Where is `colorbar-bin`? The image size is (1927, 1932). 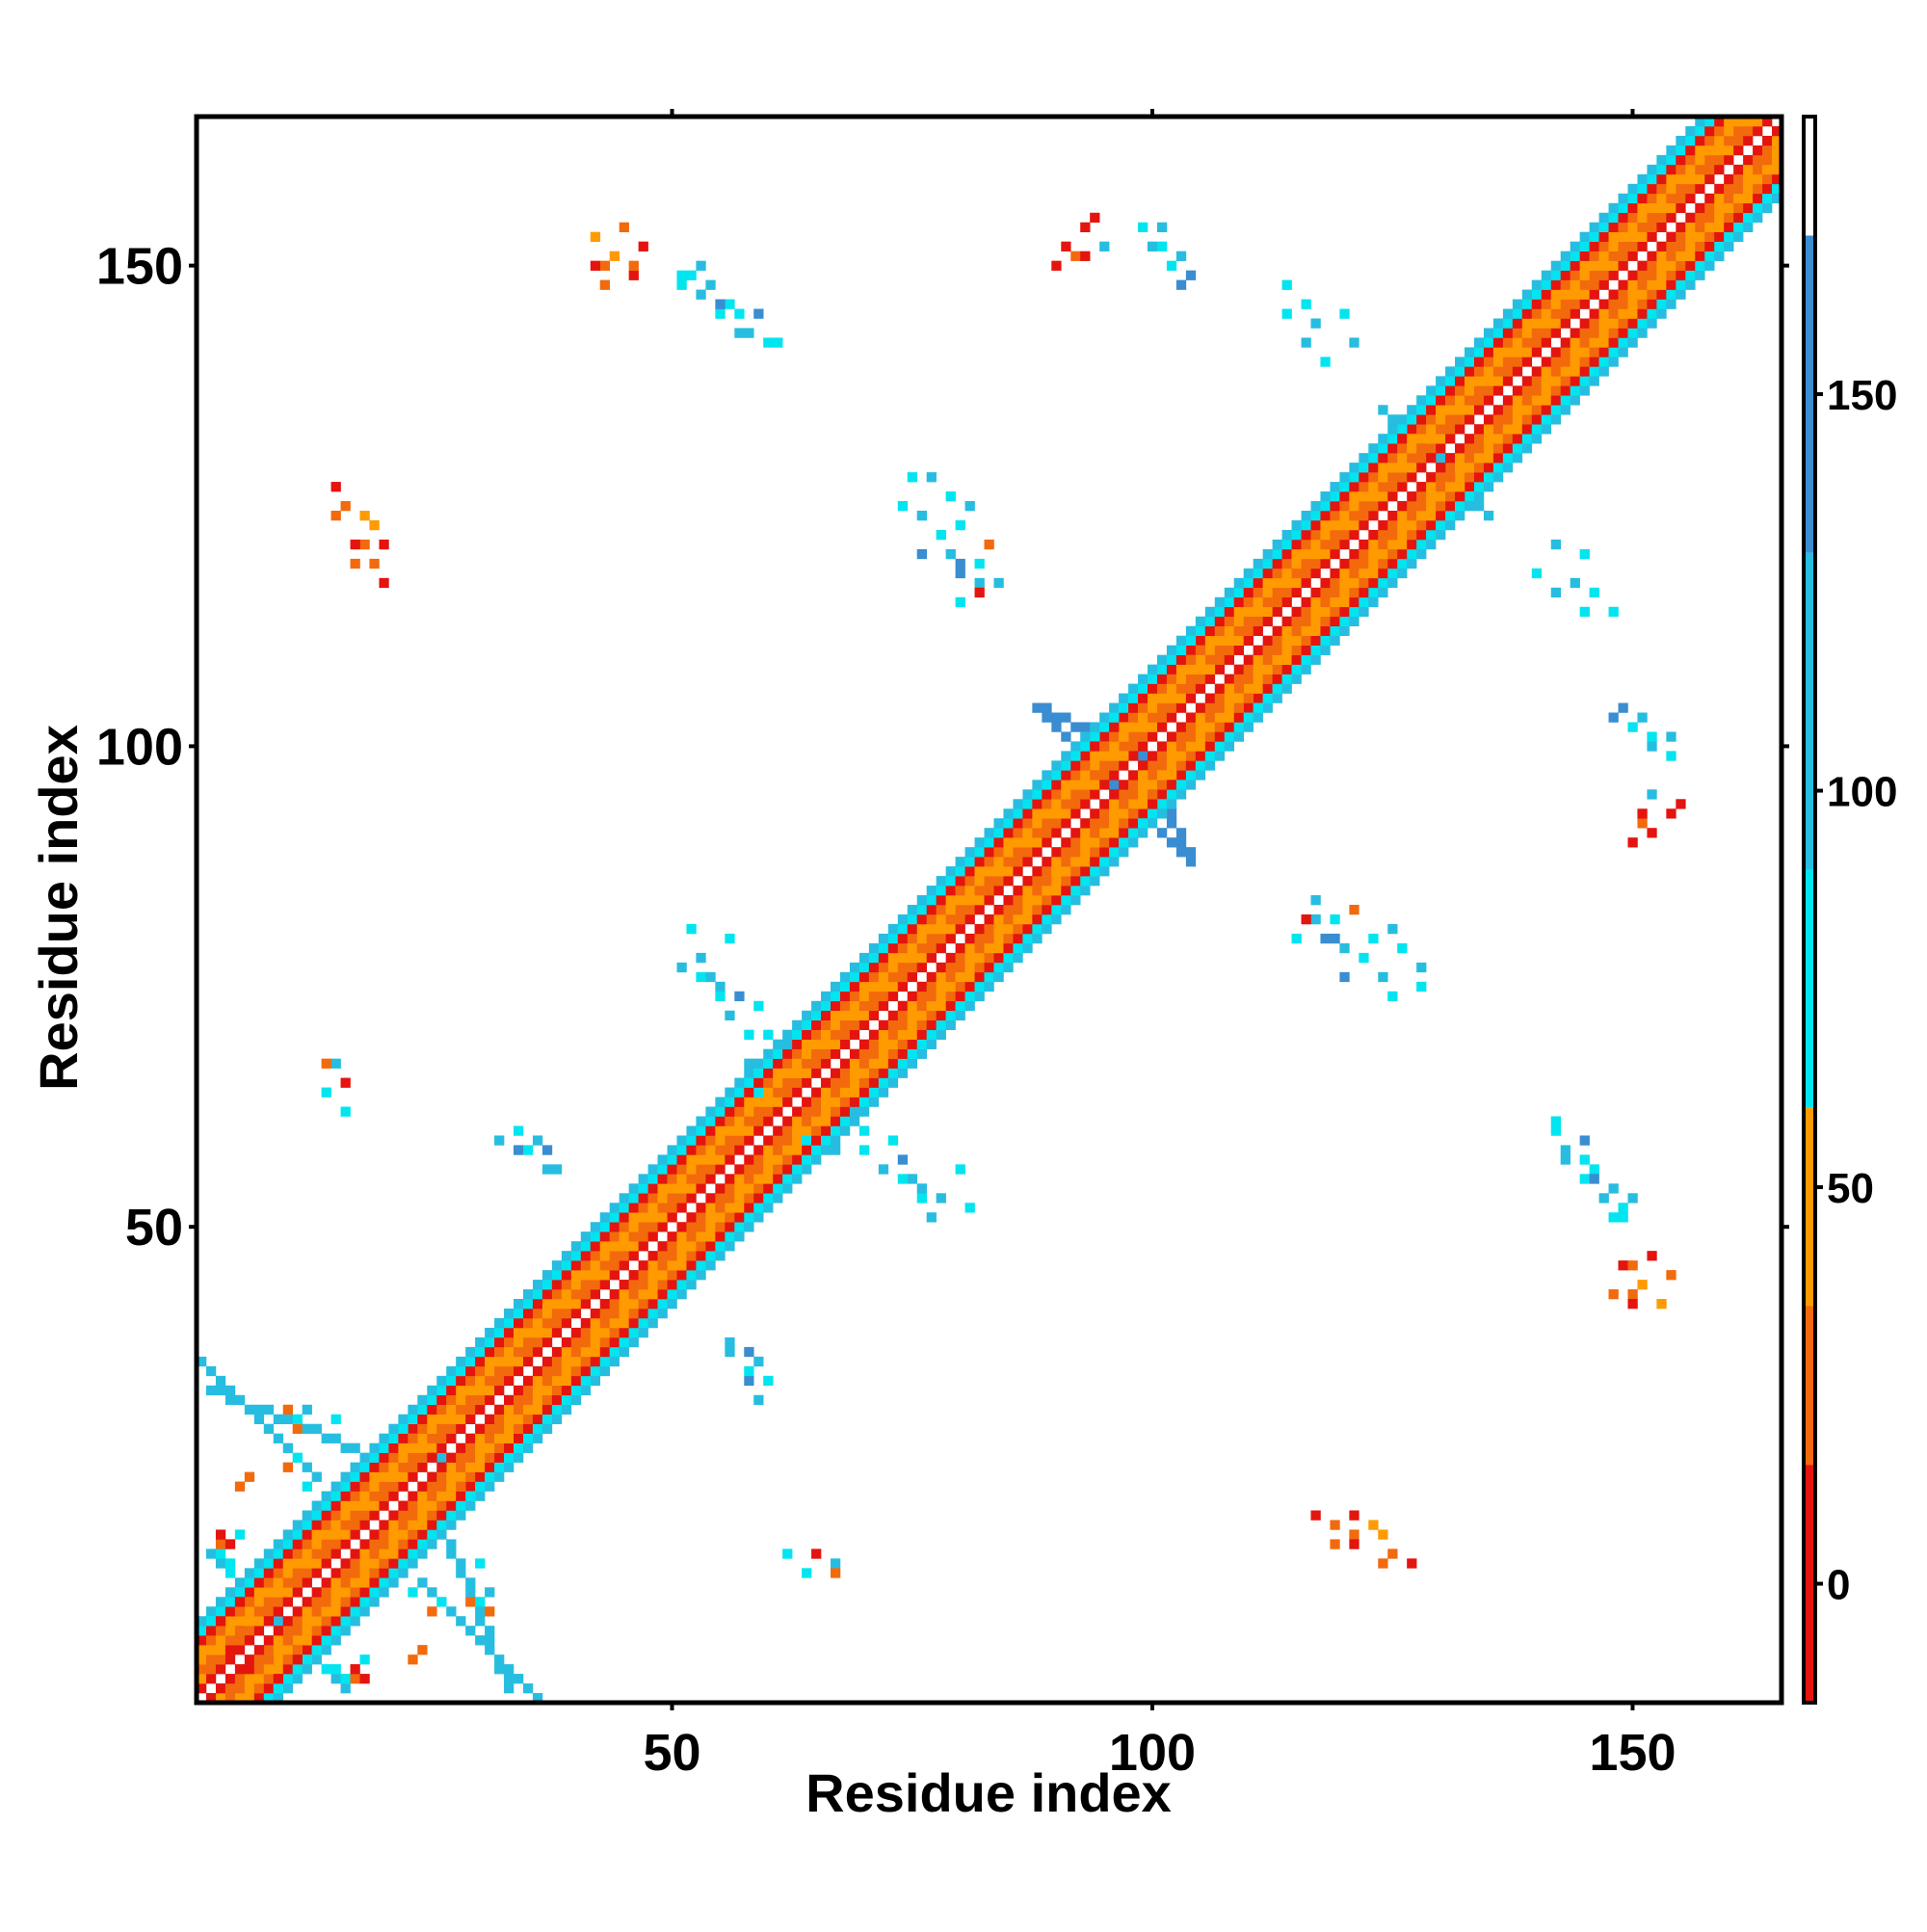 colorbar-bin is located at coordinates (1809, 988).